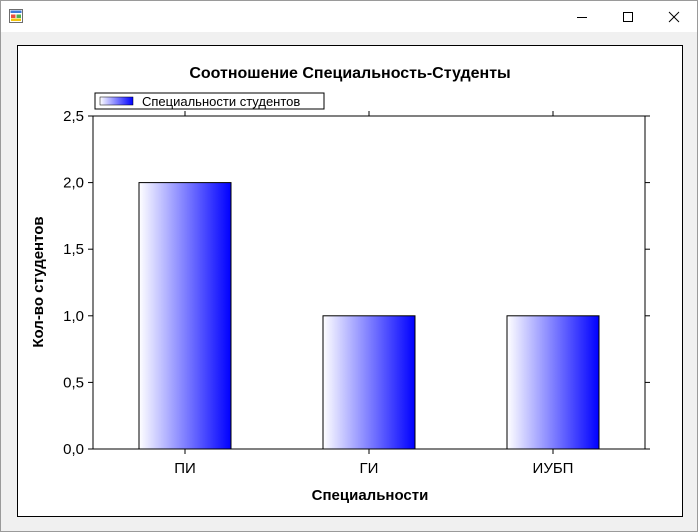 The width and height of the screenshot is (698, 532). Describe the element at coordinates (73, 316) in the screenshot. I see `y-tick-label: 1,0` at that location.